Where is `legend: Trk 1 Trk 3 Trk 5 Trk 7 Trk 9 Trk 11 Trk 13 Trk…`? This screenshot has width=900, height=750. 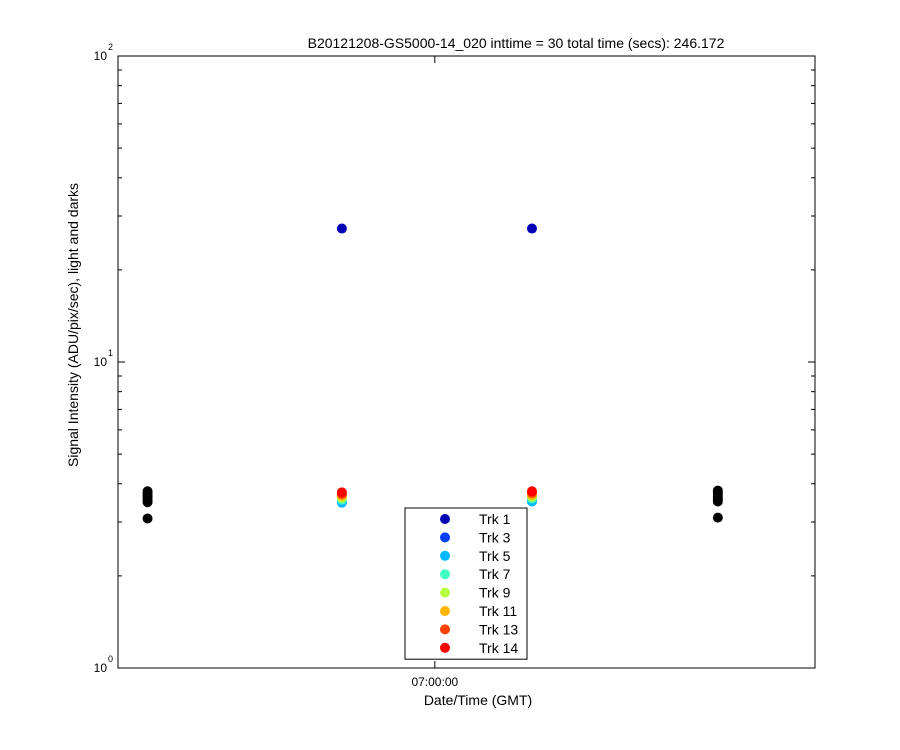 legend: Trk 1 Trk 3 Trk 5 Trk 7 Trk 9 Trk 11 Trk 13 Trk… is located at coordinates (466, 583).